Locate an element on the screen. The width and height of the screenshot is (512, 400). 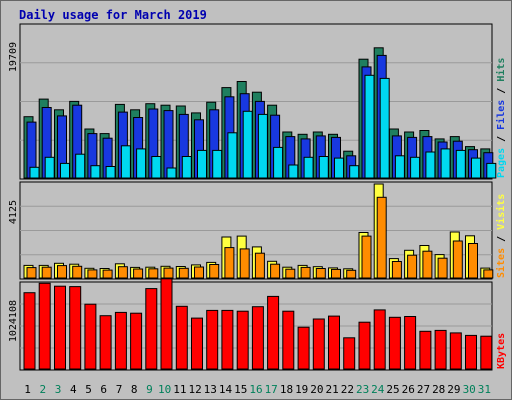
x-tick-label-9: 9 is located at coordinates (149, 389).